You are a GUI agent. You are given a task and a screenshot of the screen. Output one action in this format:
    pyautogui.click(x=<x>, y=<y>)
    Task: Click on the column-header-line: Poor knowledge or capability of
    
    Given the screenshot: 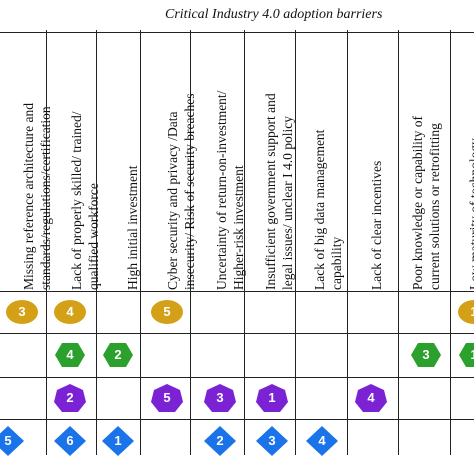 What is the action you would take?
    pyautogui.click(x=417, y=203)
    